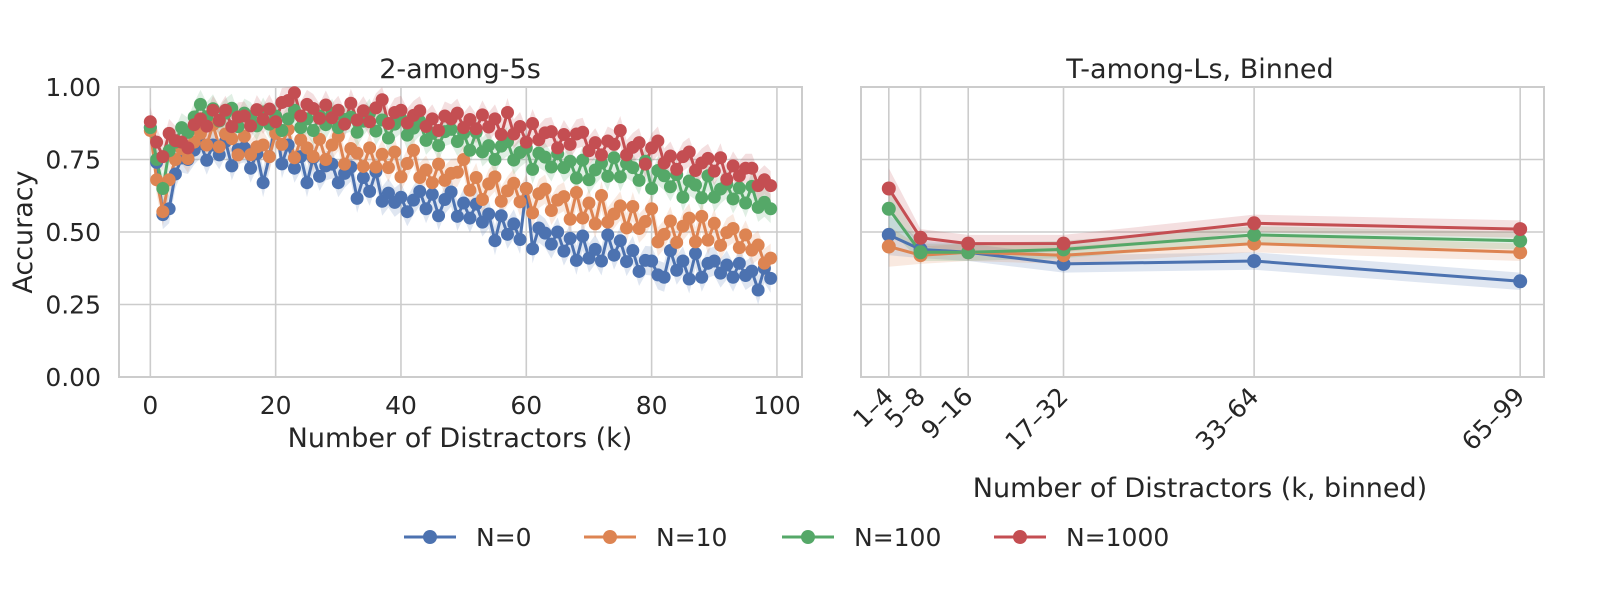 The width and height of the screenshot is (1600, 600). I want to click on left-point-N=10-k72, so click(601, 195).